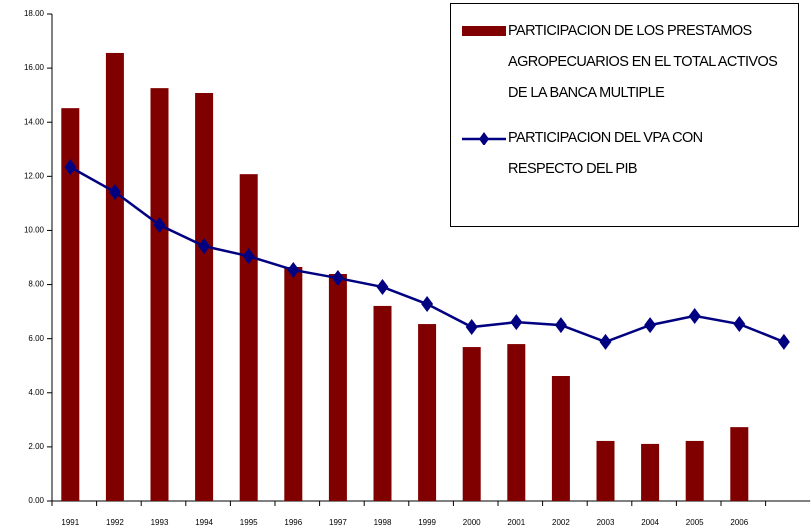 The width and height of the screenshot is (811, 531). I want to click on y-tick-label: 2.00, so click(36, 446).